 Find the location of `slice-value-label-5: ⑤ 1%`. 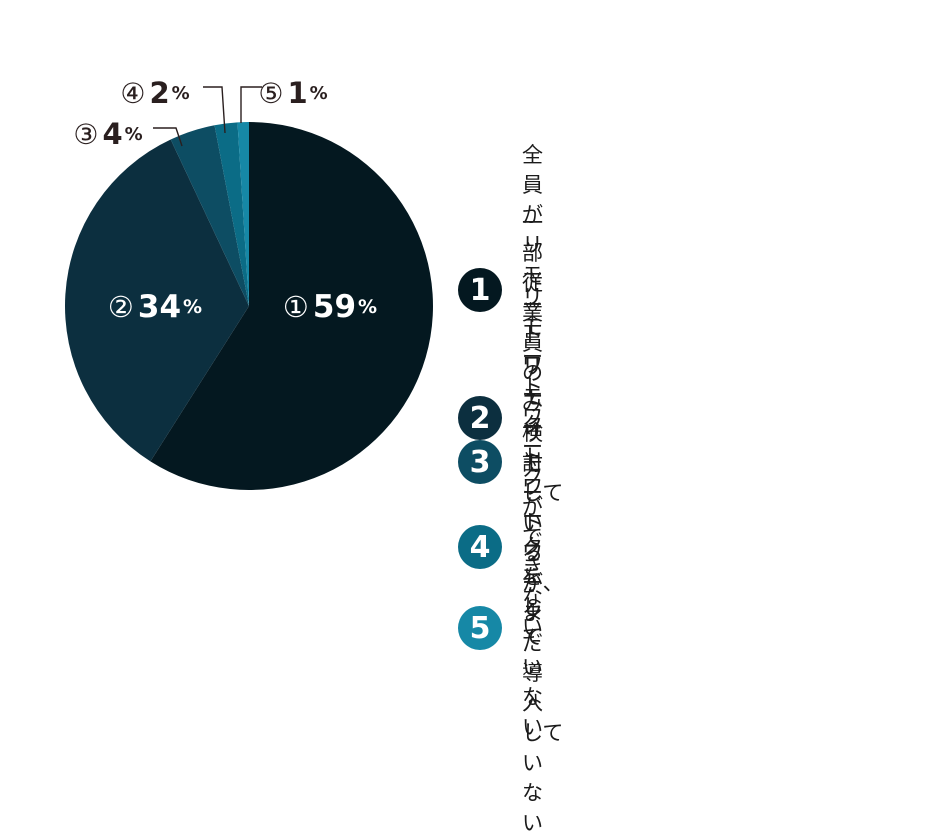

slice-value-label-5: ⑤ 1% is located at coordinates (292, 93).